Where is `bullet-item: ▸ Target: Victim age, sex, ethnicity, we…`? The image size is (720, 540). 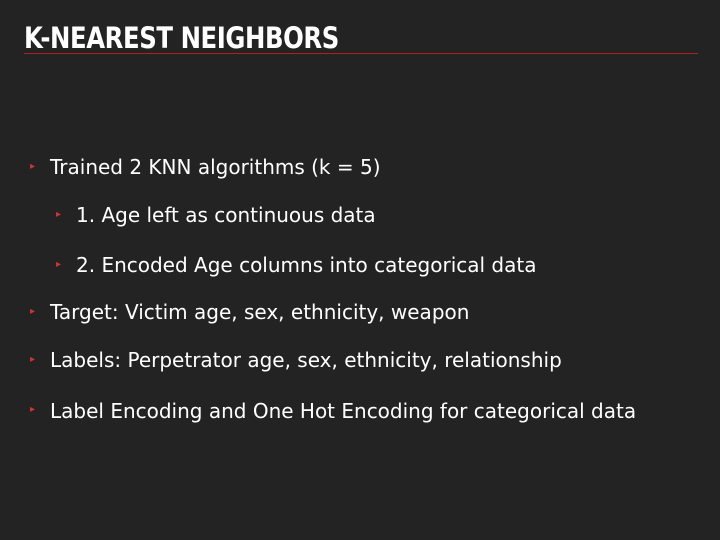
bullet-item: ▸ Target: Victim age, sex, ethnicity, we… is located at coordinates (250, 312).